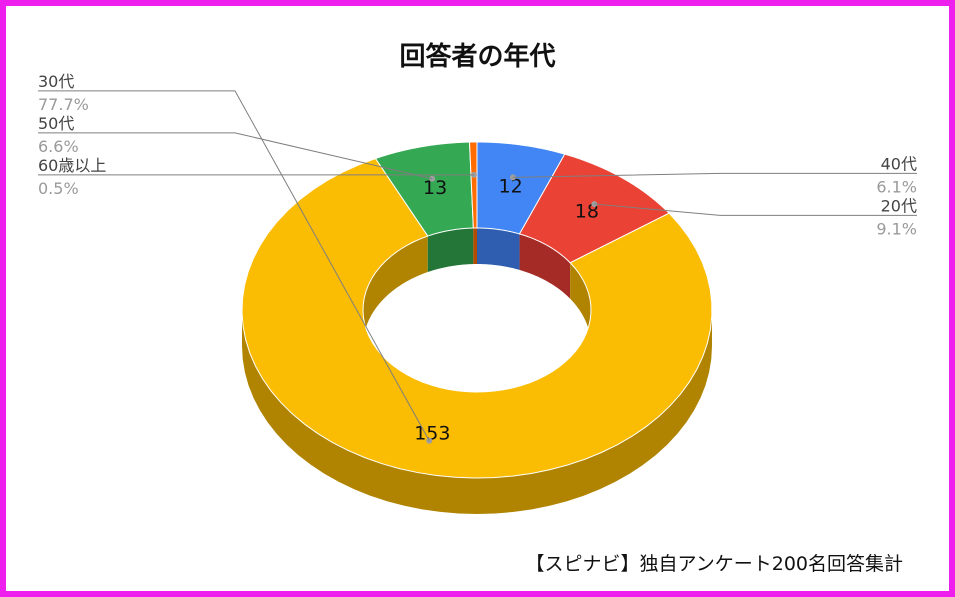 This screenshot has height=597, width=955. Describe the element at coordinates (511, 187) in the screenshot. I see `slice-value-label-0: 12` at that location.